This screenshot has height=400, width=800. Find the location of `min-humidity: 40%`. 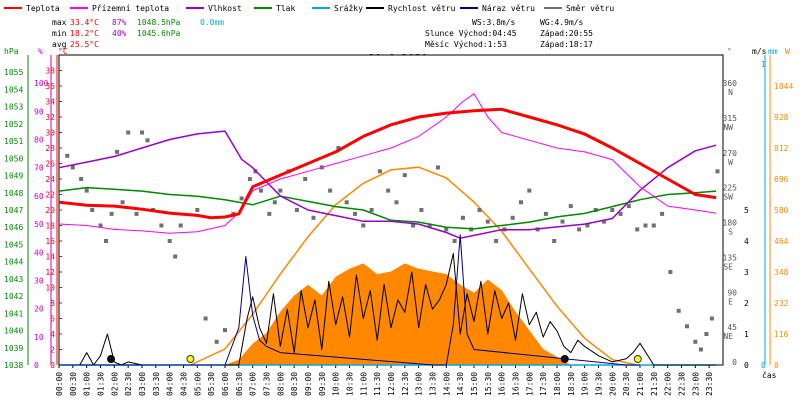

min-humidity: 40% is located at coordinates (119, 33).